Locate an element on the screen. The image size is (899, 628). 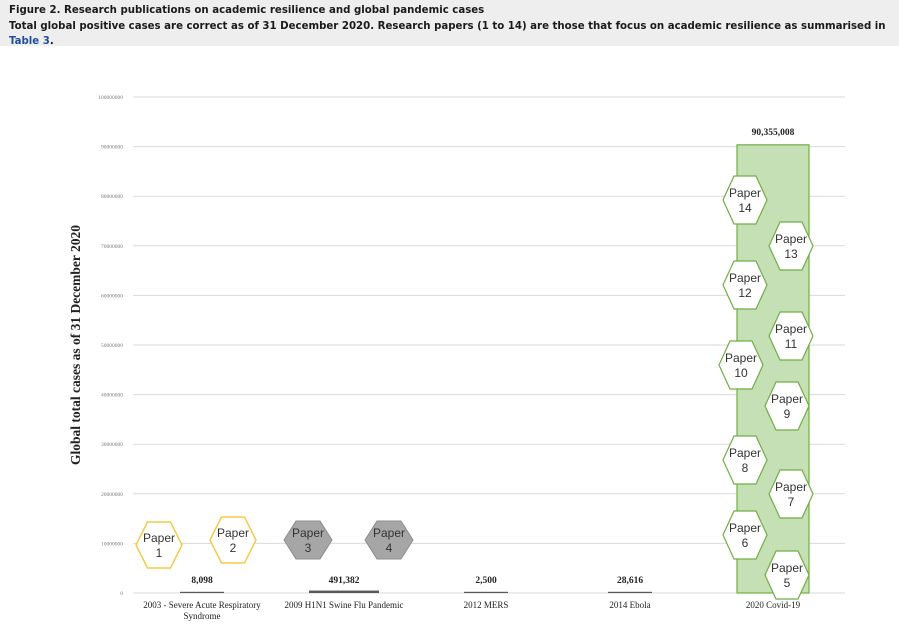
paper-number: 7 is located at coordinates (791, 502).